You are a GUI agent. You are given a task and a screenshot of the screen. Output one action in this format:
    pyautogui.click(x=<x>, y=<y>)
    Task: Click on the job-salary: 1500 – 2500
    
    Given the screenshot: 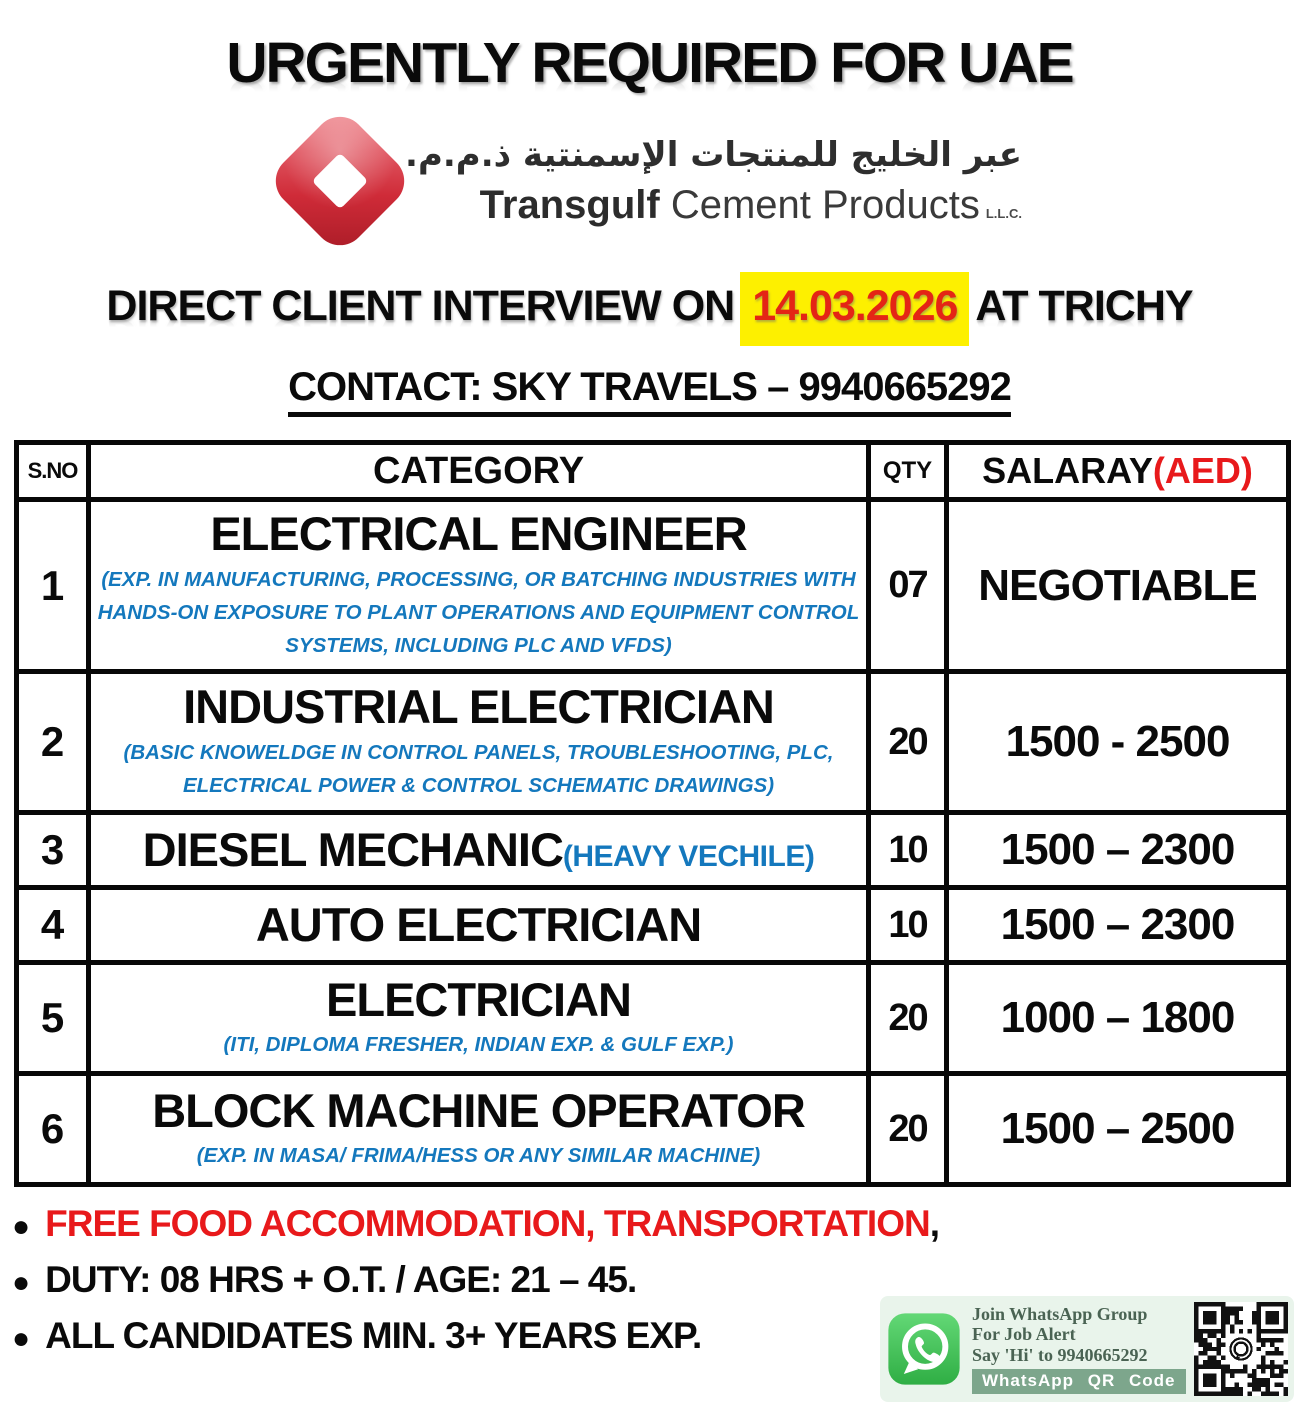 What is the action you would take?
    pyautogui.click(x=1117, y=1129)
    